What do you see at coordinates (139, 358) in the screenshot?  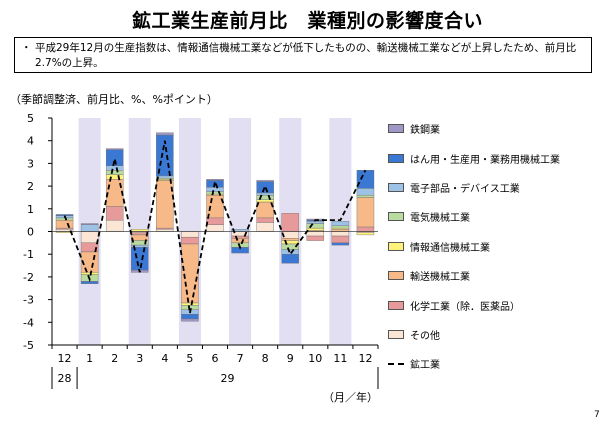 I see `x-tick-label: 3` at bounding box center [139, 358].